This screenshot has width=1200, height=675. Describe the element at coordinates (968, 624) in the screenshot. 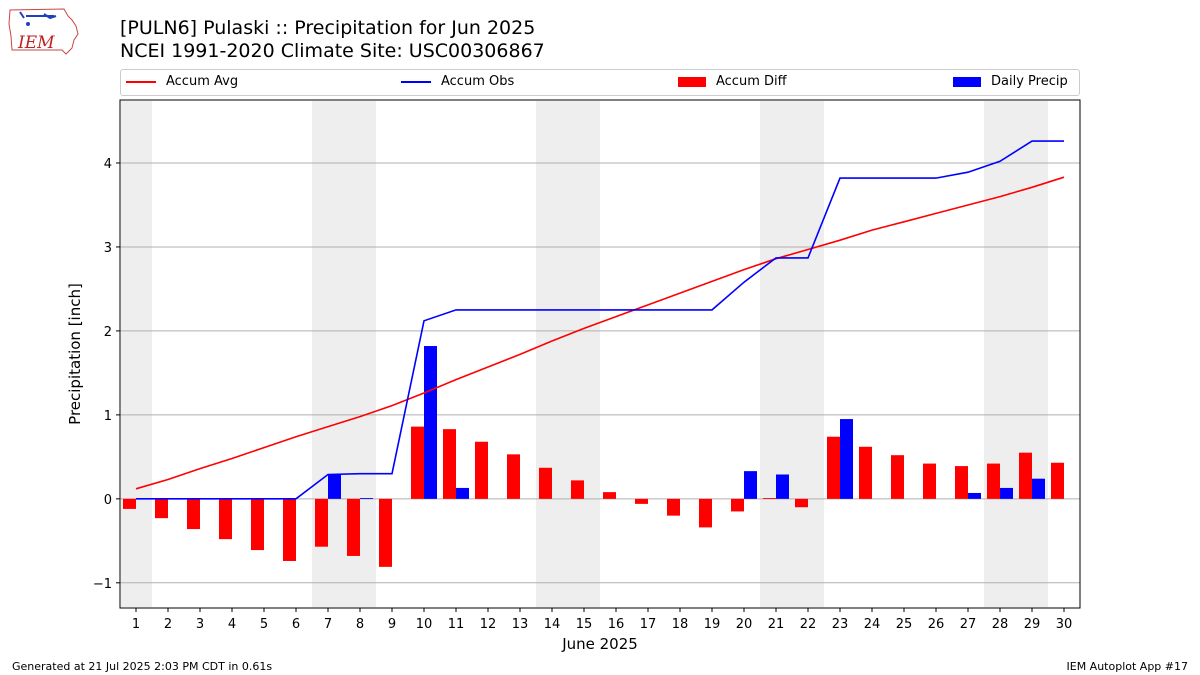

I see `x-tick-label: 27` at that location.